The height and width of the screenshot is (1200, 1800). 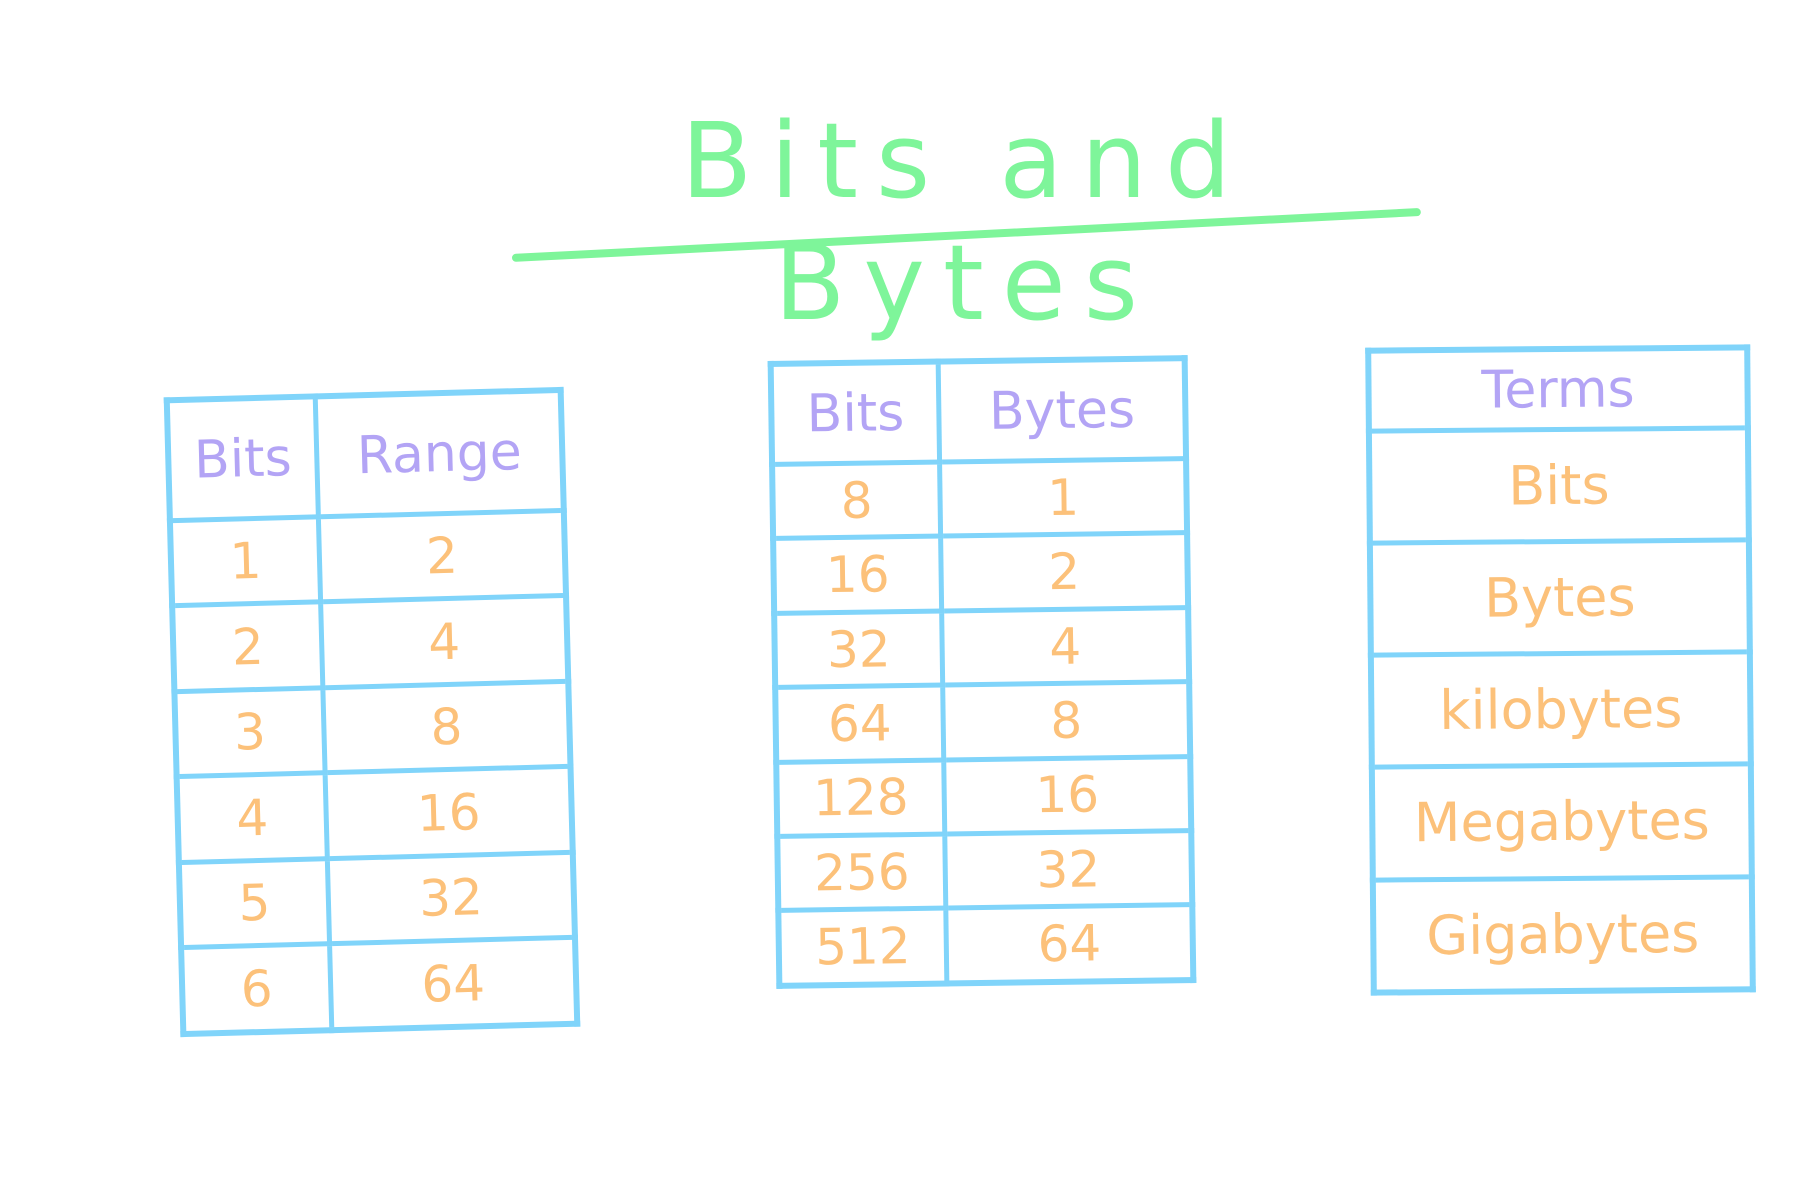 I want to click on table-row: 32 4, so click(x=982, y=647).